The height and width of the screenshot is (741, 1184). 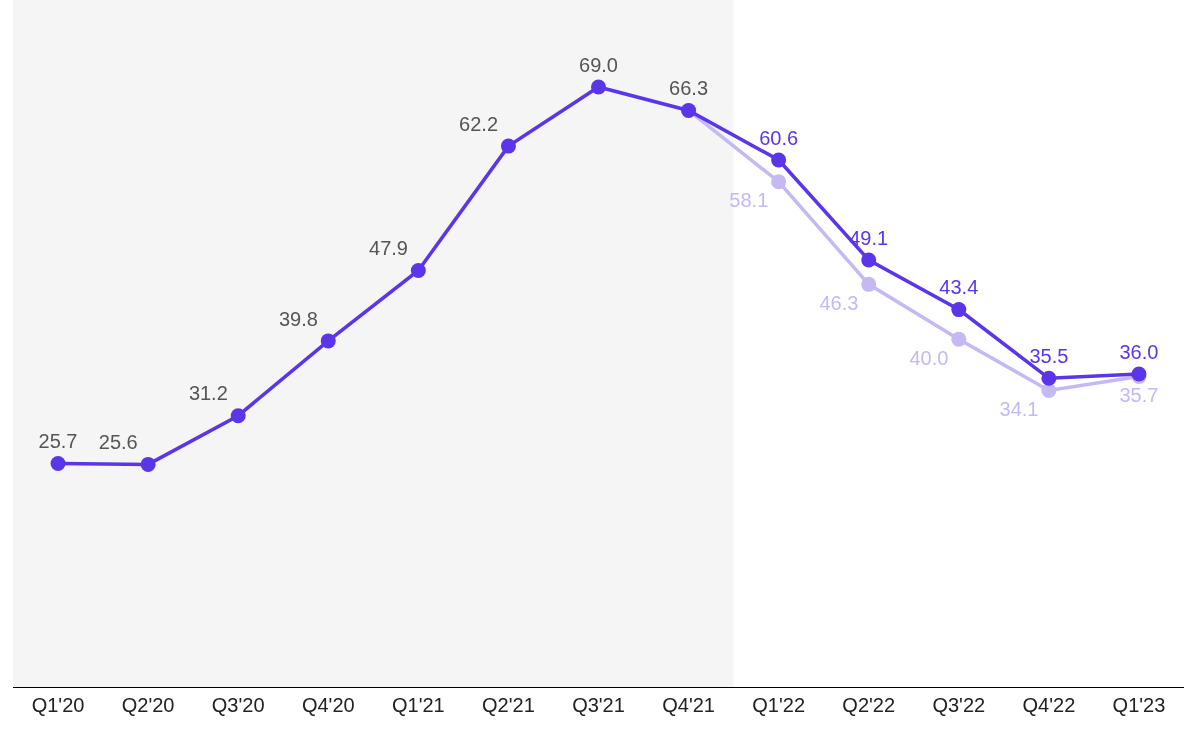 I want to click on data-label: 62.2, so click(x=479, y=123).